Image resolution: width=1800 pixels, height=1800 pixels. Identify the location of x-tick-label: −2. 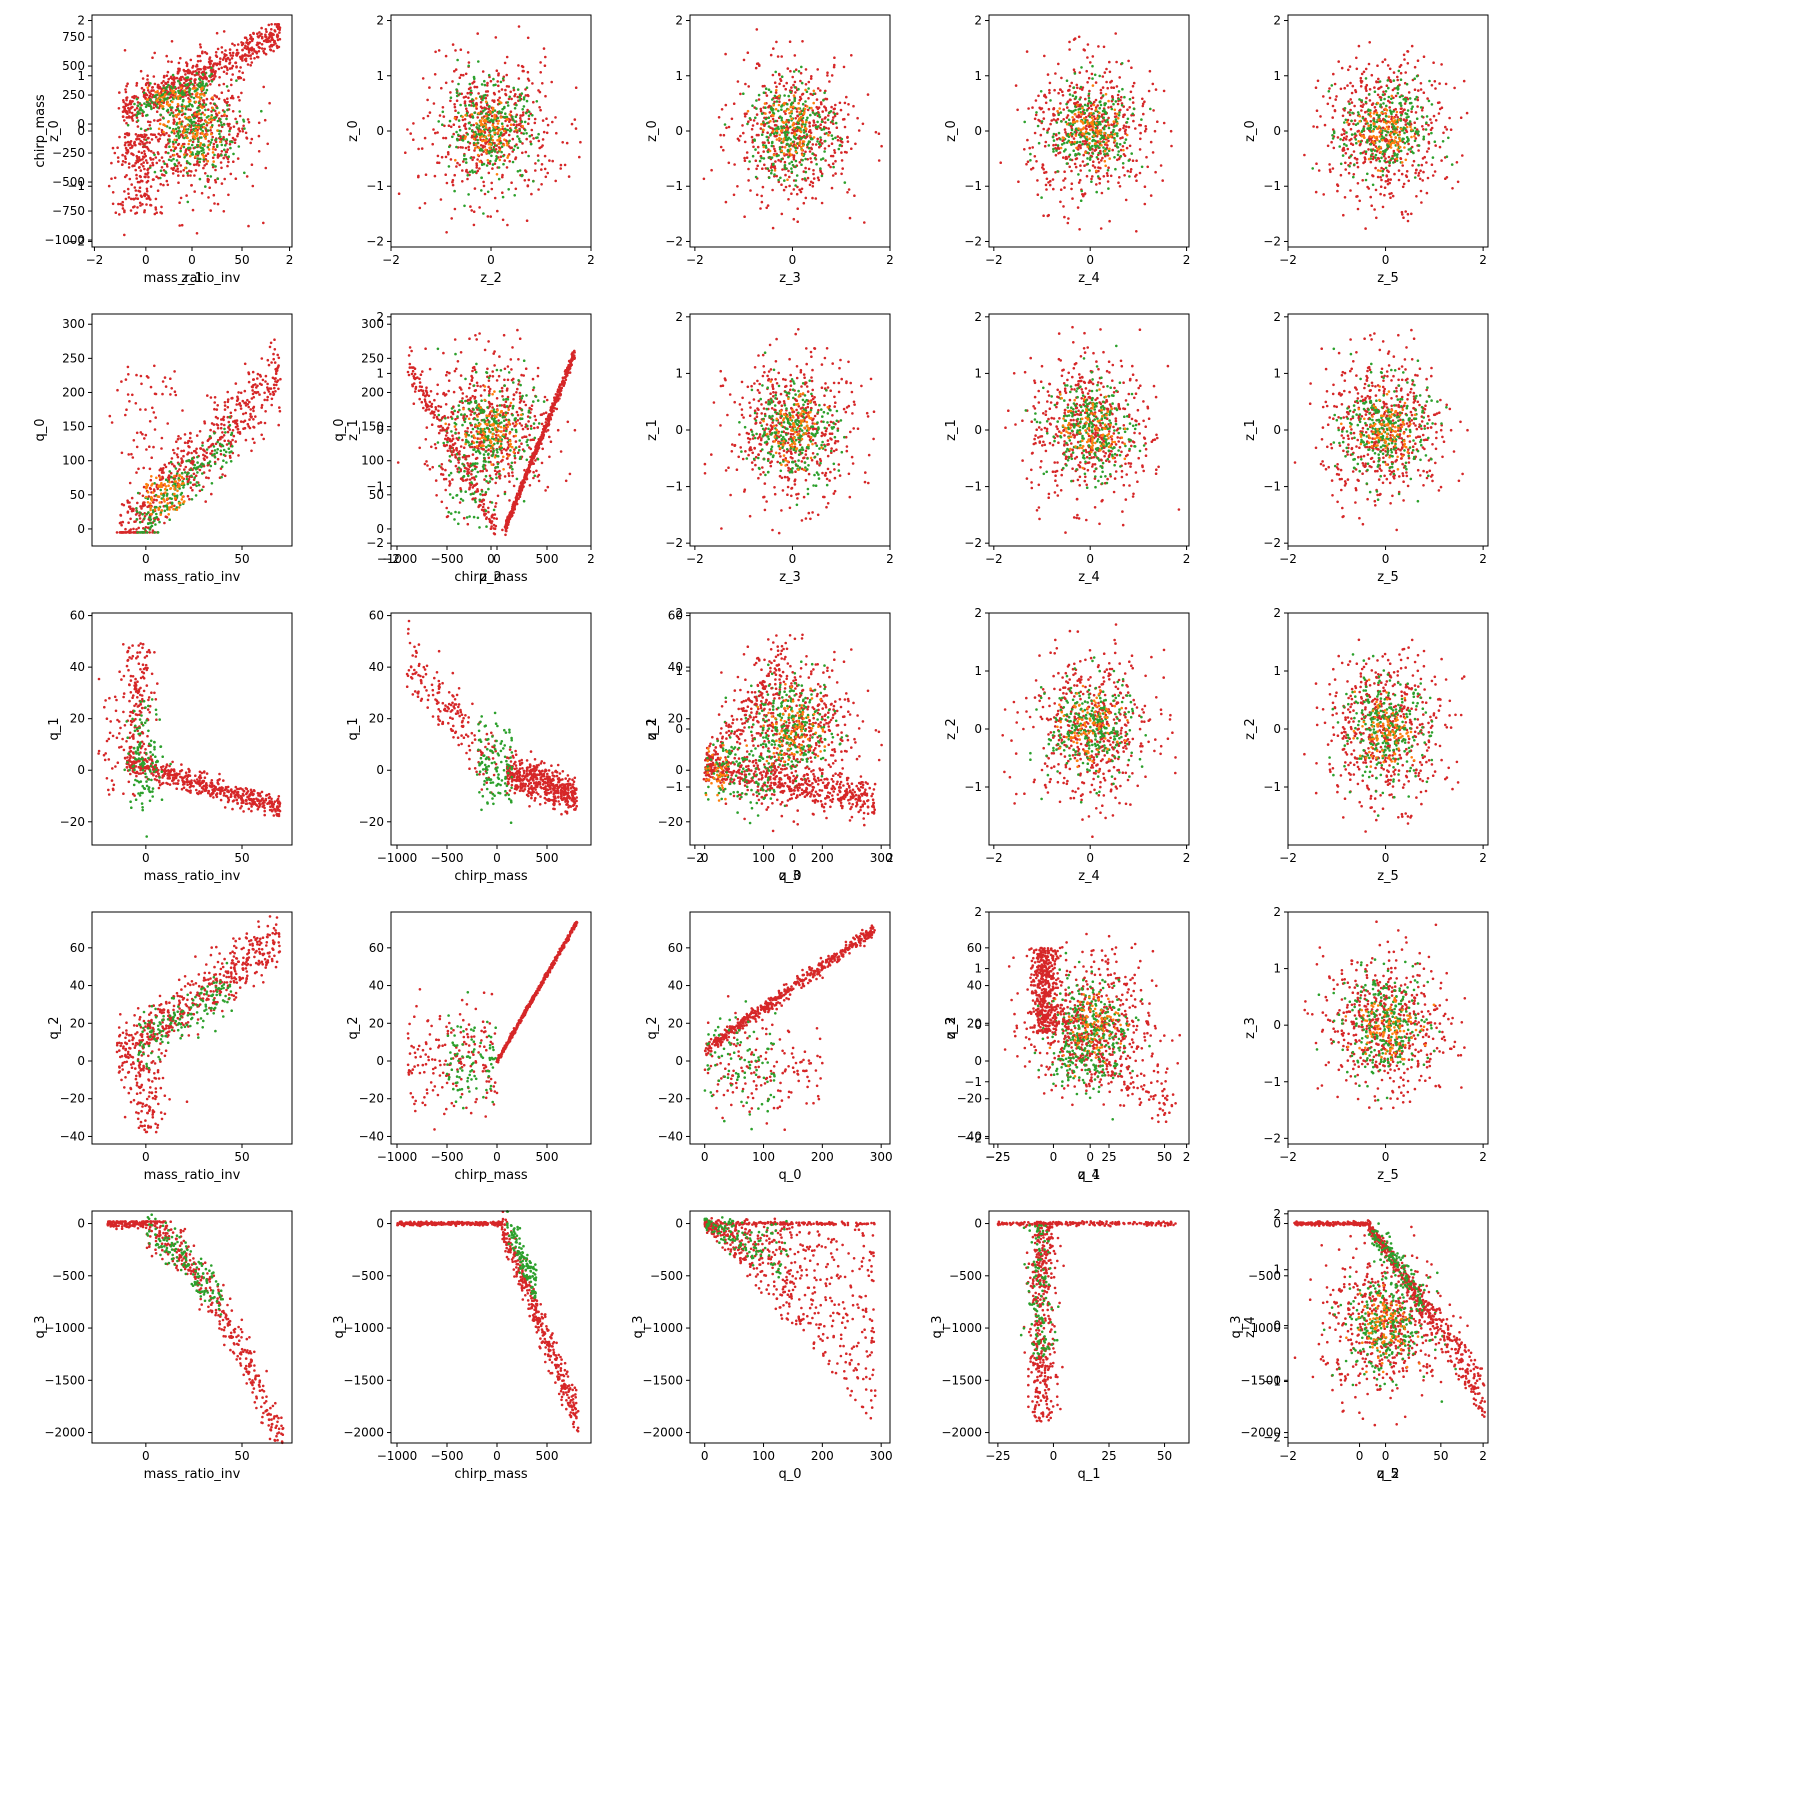
(994, 260).